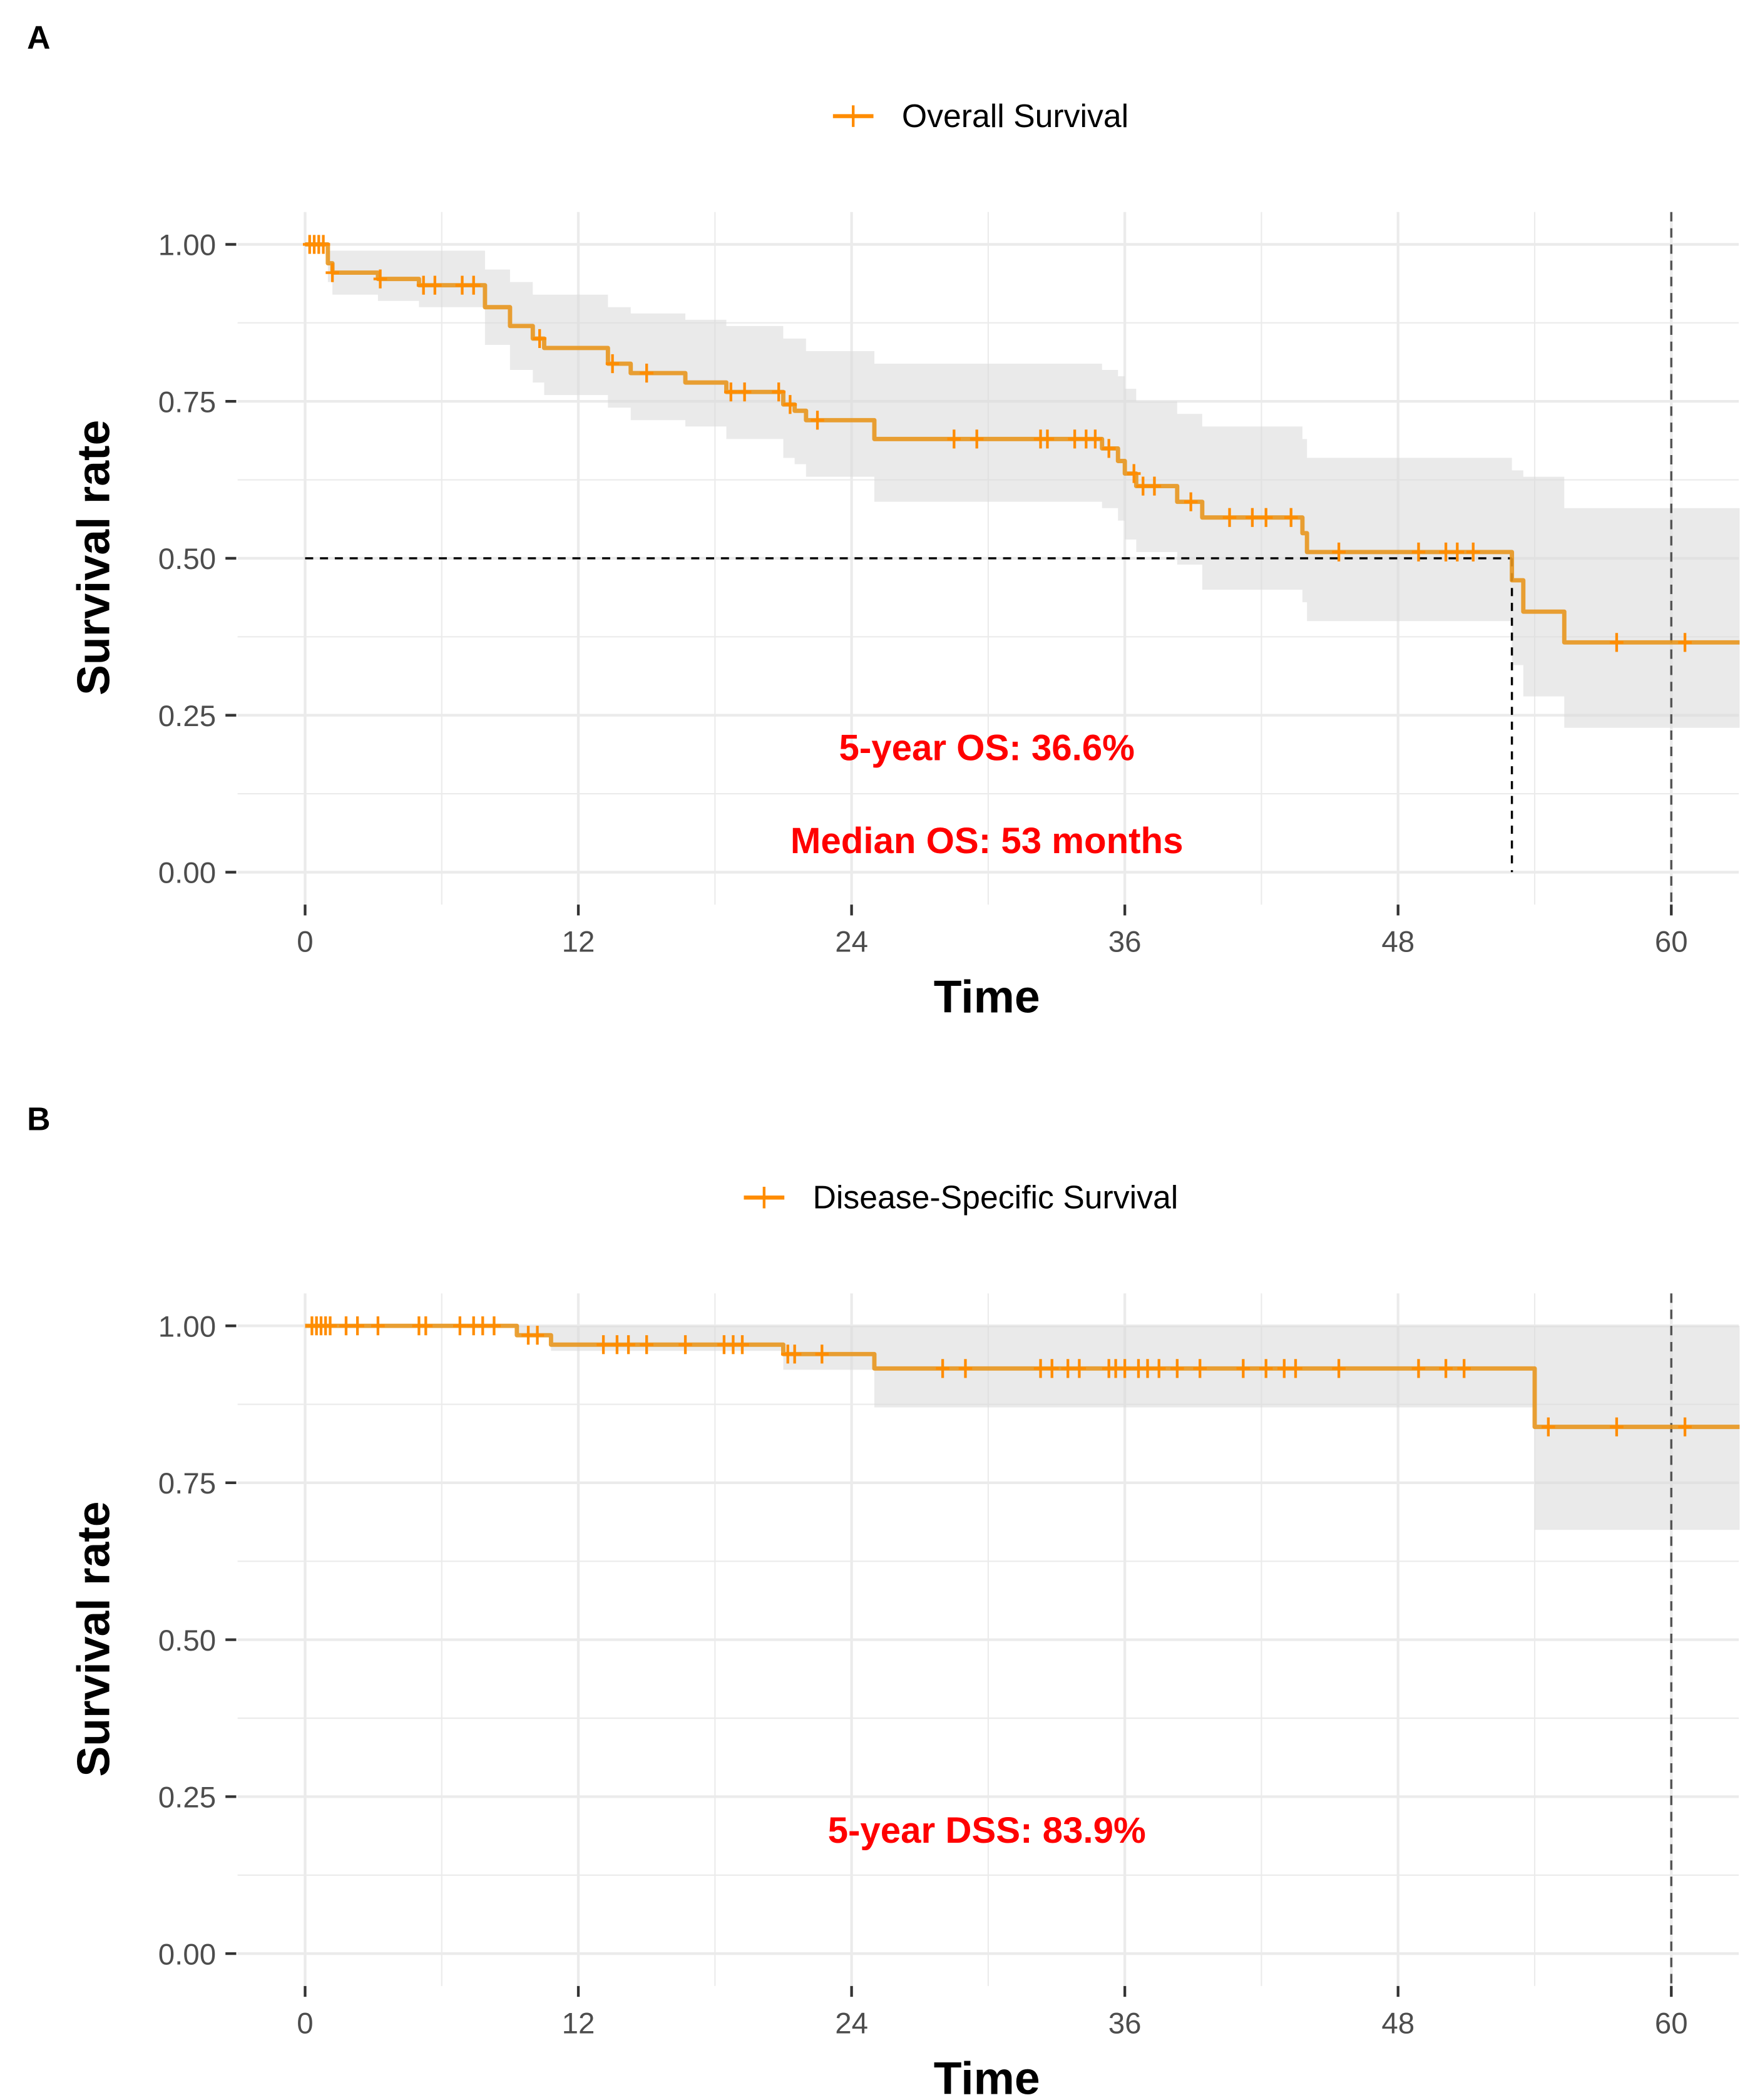 This screenshot has height=2100, width=1755. Describe the element at coordinates (987, 1831) in the screenshot. I see `annotation-text: 5-year DSS: 83.9%` at that location.